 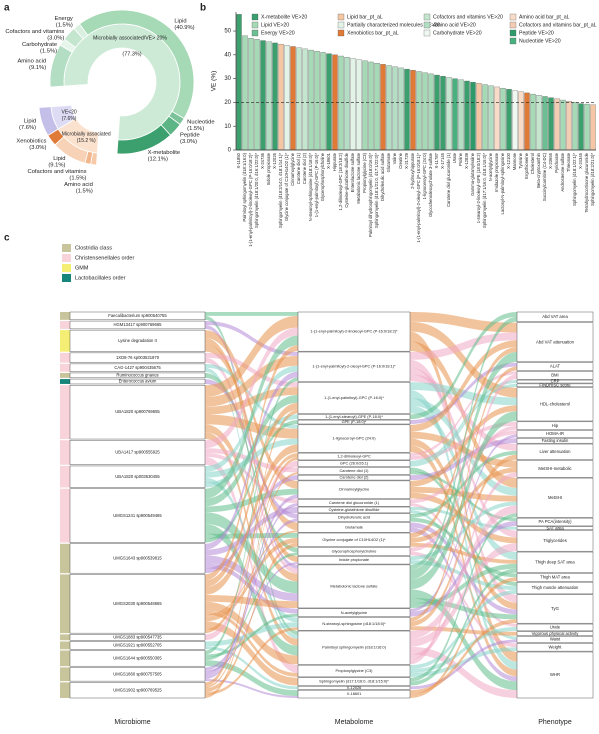 What do you see at coordinates (104, 258) in the screenshot?
I see `legend-label: Christensenellales order` at bounding box center [104, 258].